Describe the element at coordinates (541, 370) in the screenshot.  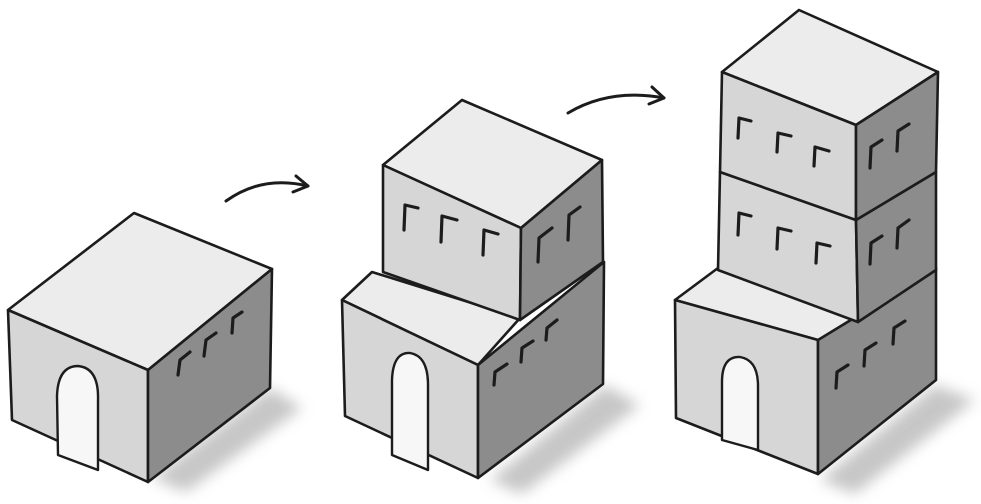
I see `lower-side-wall` at that location.